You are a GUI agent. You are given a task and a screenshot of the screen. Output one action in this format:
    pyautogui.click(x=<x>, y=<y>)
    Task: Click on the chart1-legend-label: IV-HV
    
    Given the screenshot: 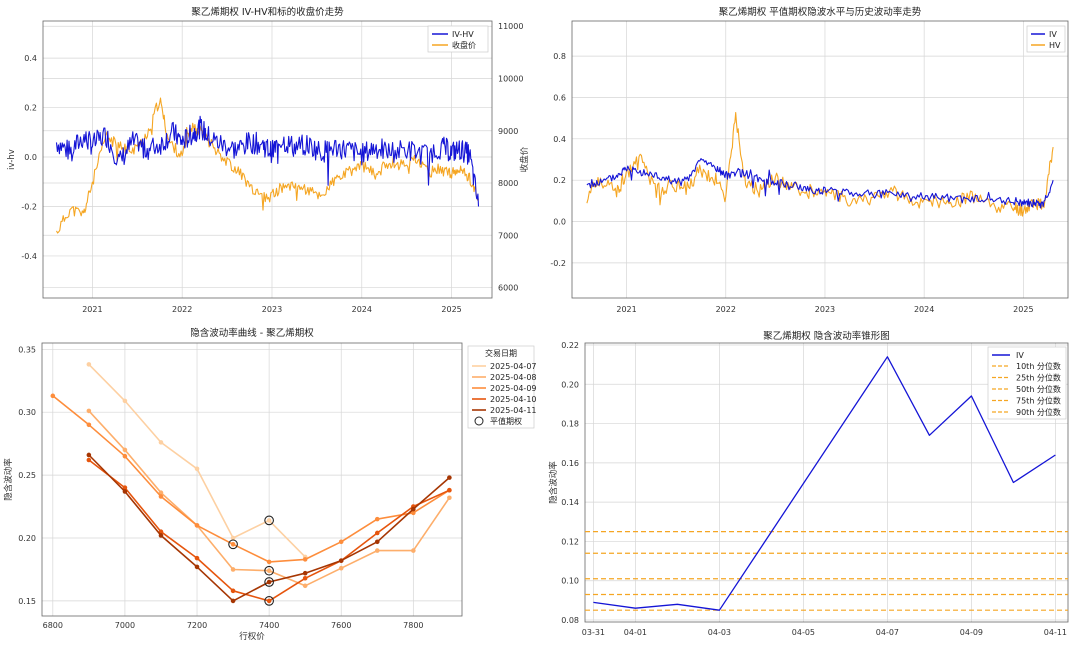 What is the action you would take?
    pyautogui.click(x=463, y=34)
    